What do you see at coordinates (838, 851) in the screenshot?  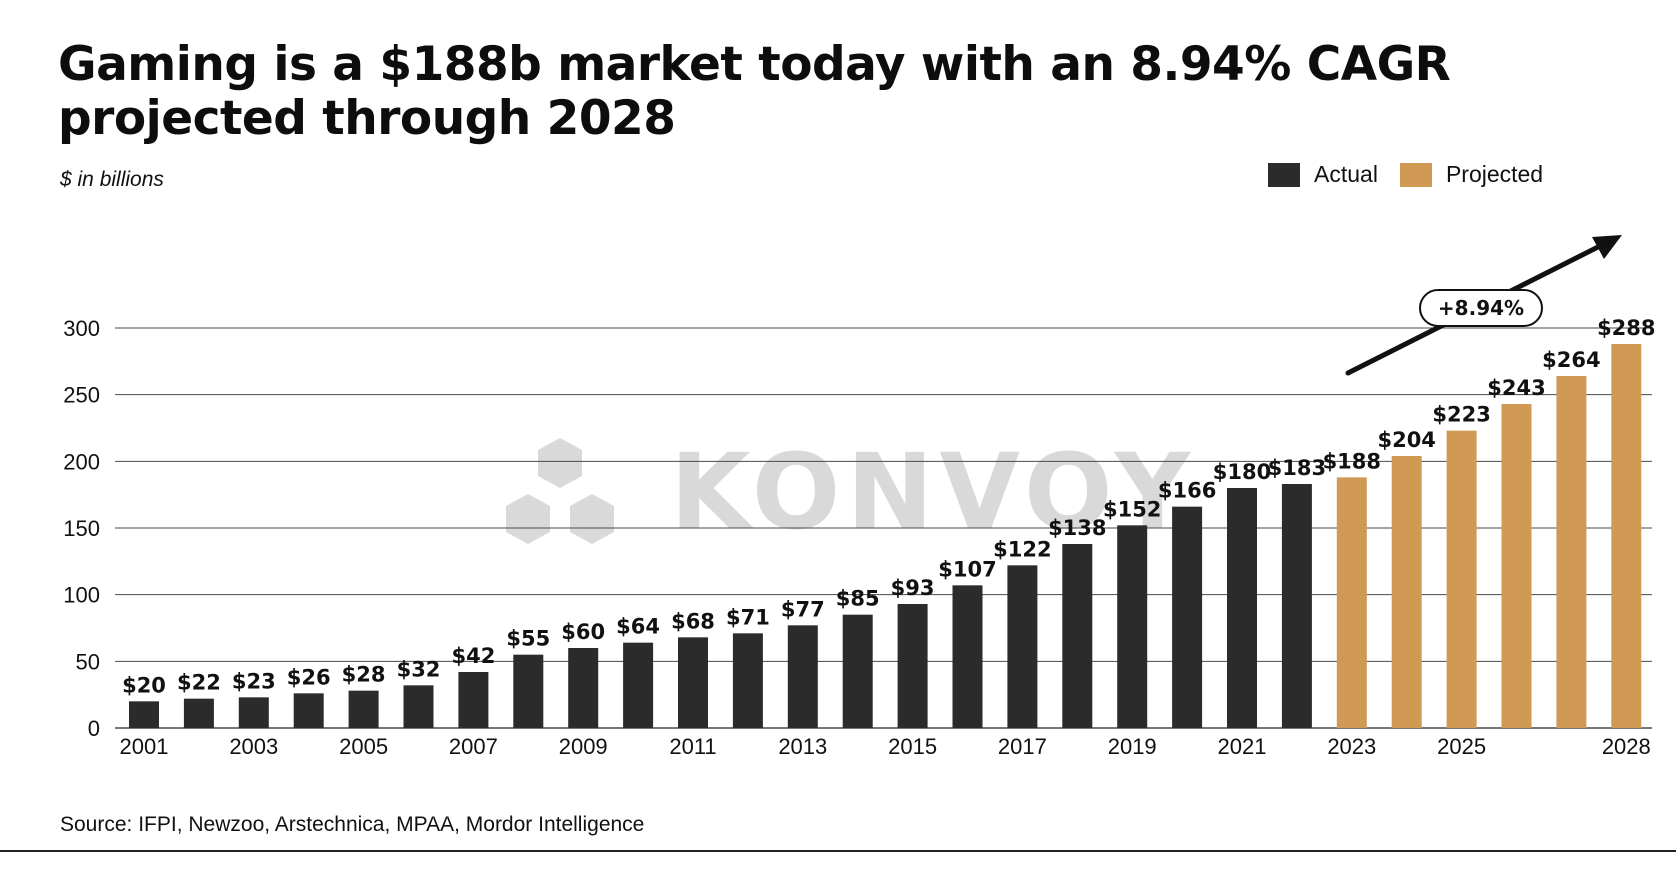 I see `bottom-divider` at bounding box center [838, 851].